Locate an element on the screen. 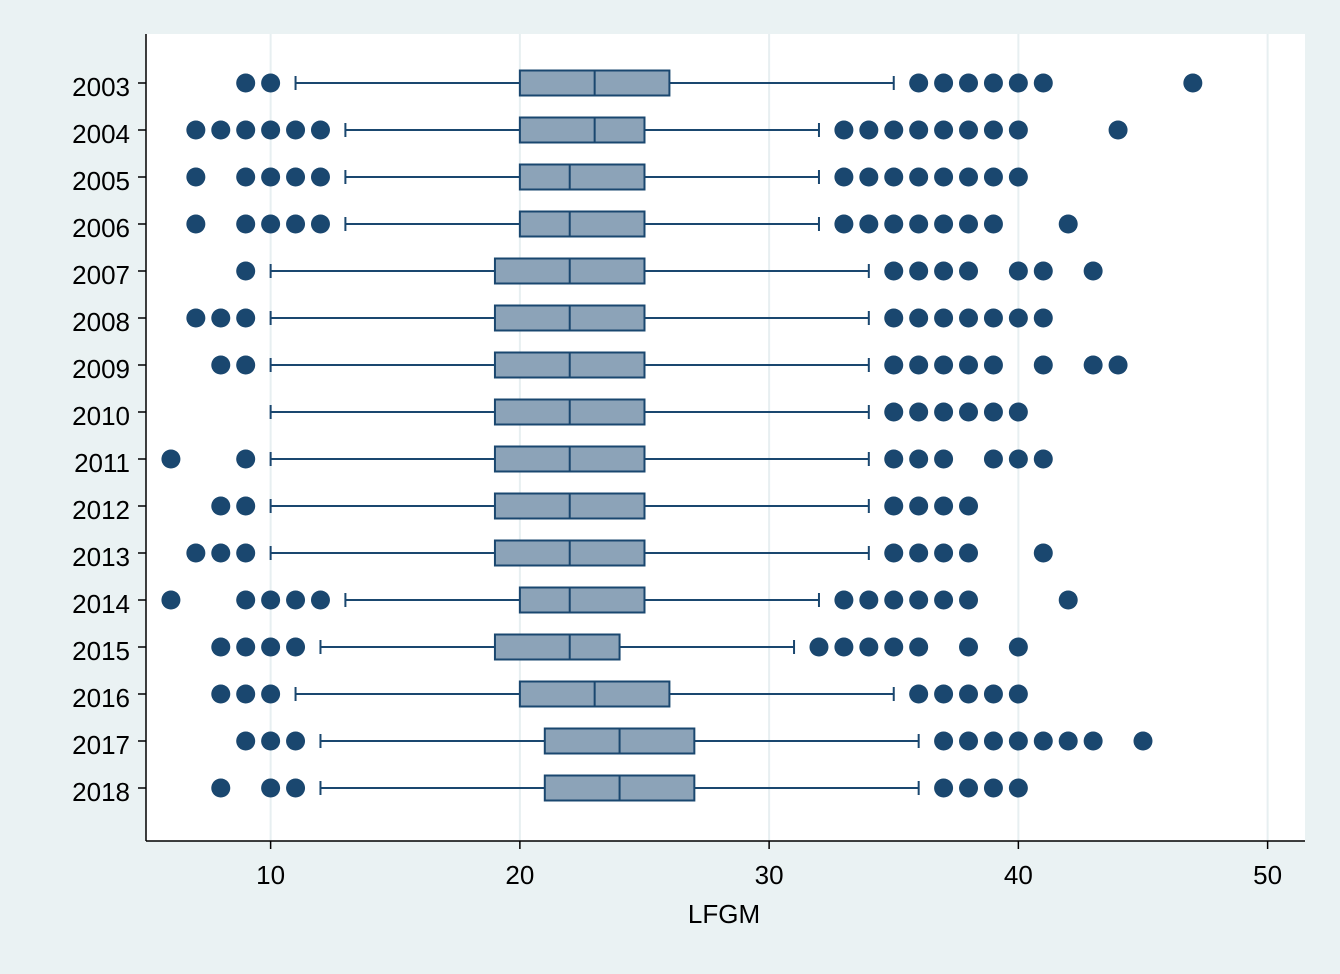 The height and width of the screenshot is (974, 1340). box-row-2010 is located at coordinates (648, 412).